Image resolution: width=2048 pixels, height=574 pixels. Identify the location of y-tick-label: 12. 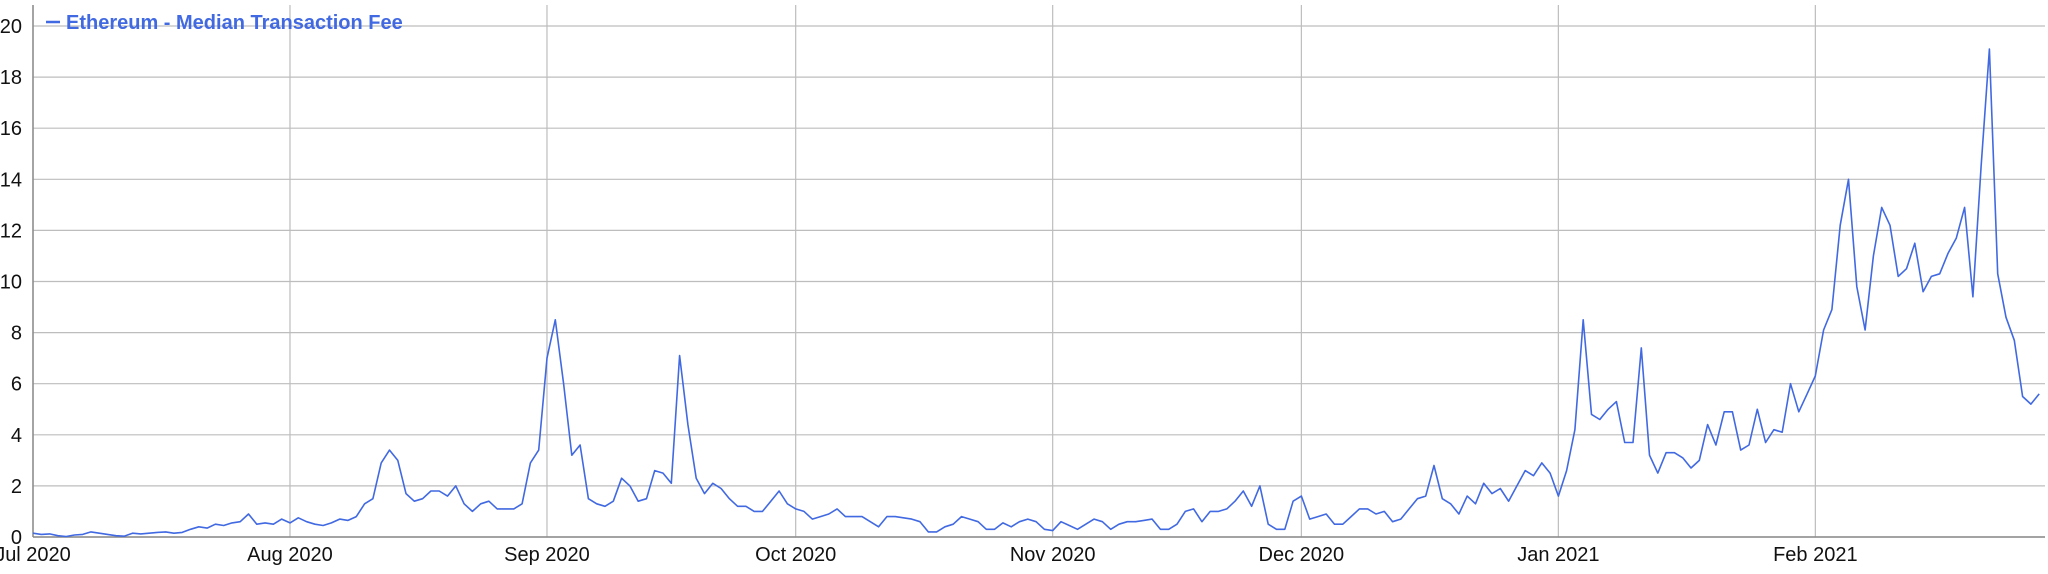
(11, 231).